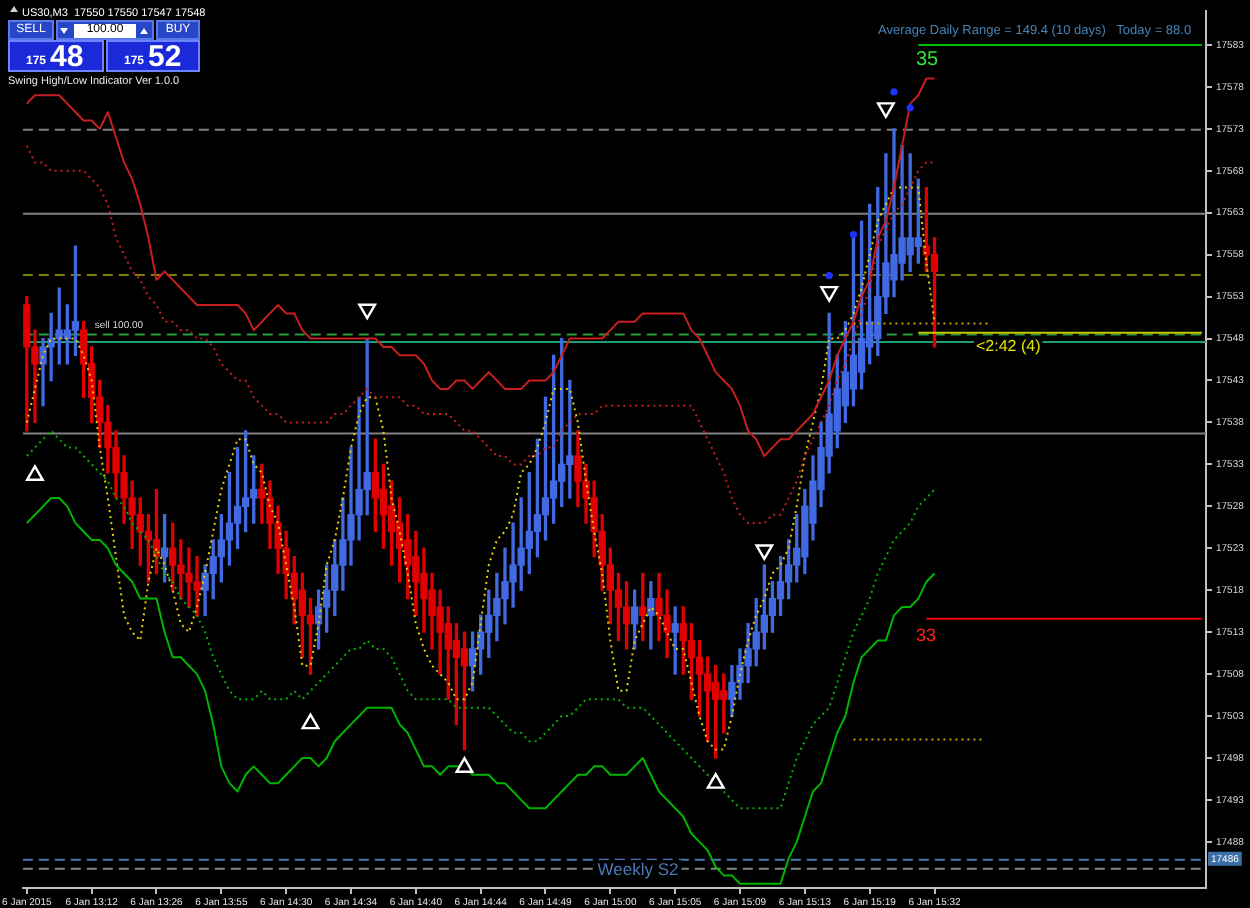 The height and width of the screenshot is (908, 1250). What do you see at coordinates (165, 57) in the screenshot?
I see `annotation: 52` at bounding box center [165, 57].